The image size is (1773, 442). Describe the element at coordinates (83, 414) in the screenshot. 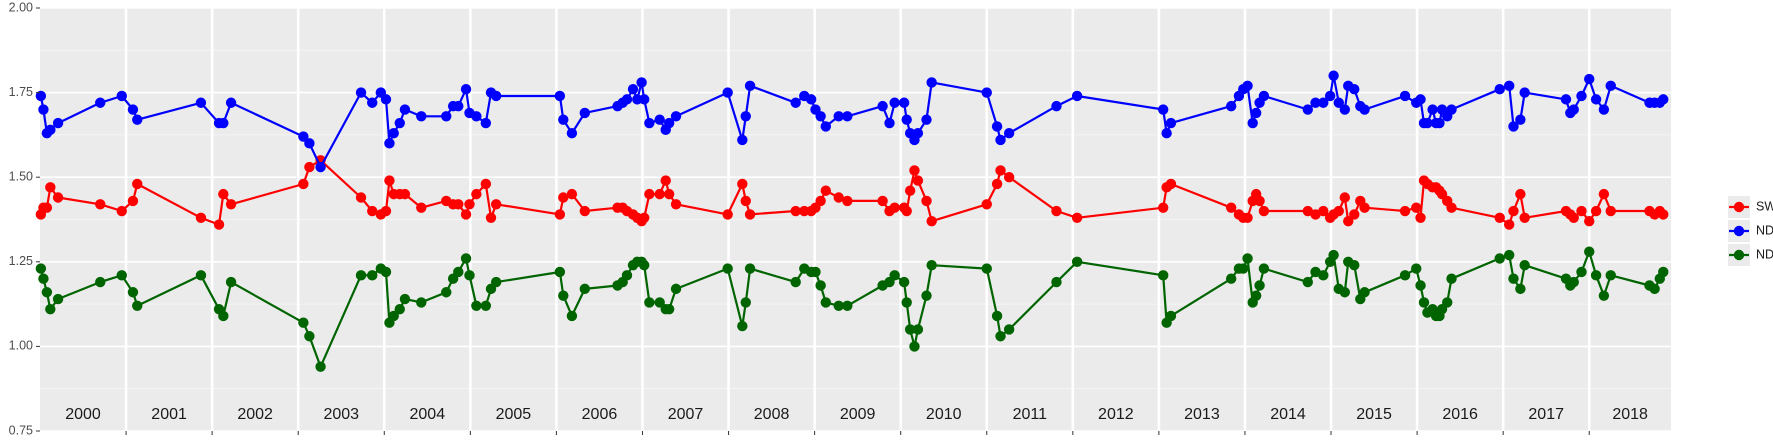

I see `year-label: 2000` at that location.